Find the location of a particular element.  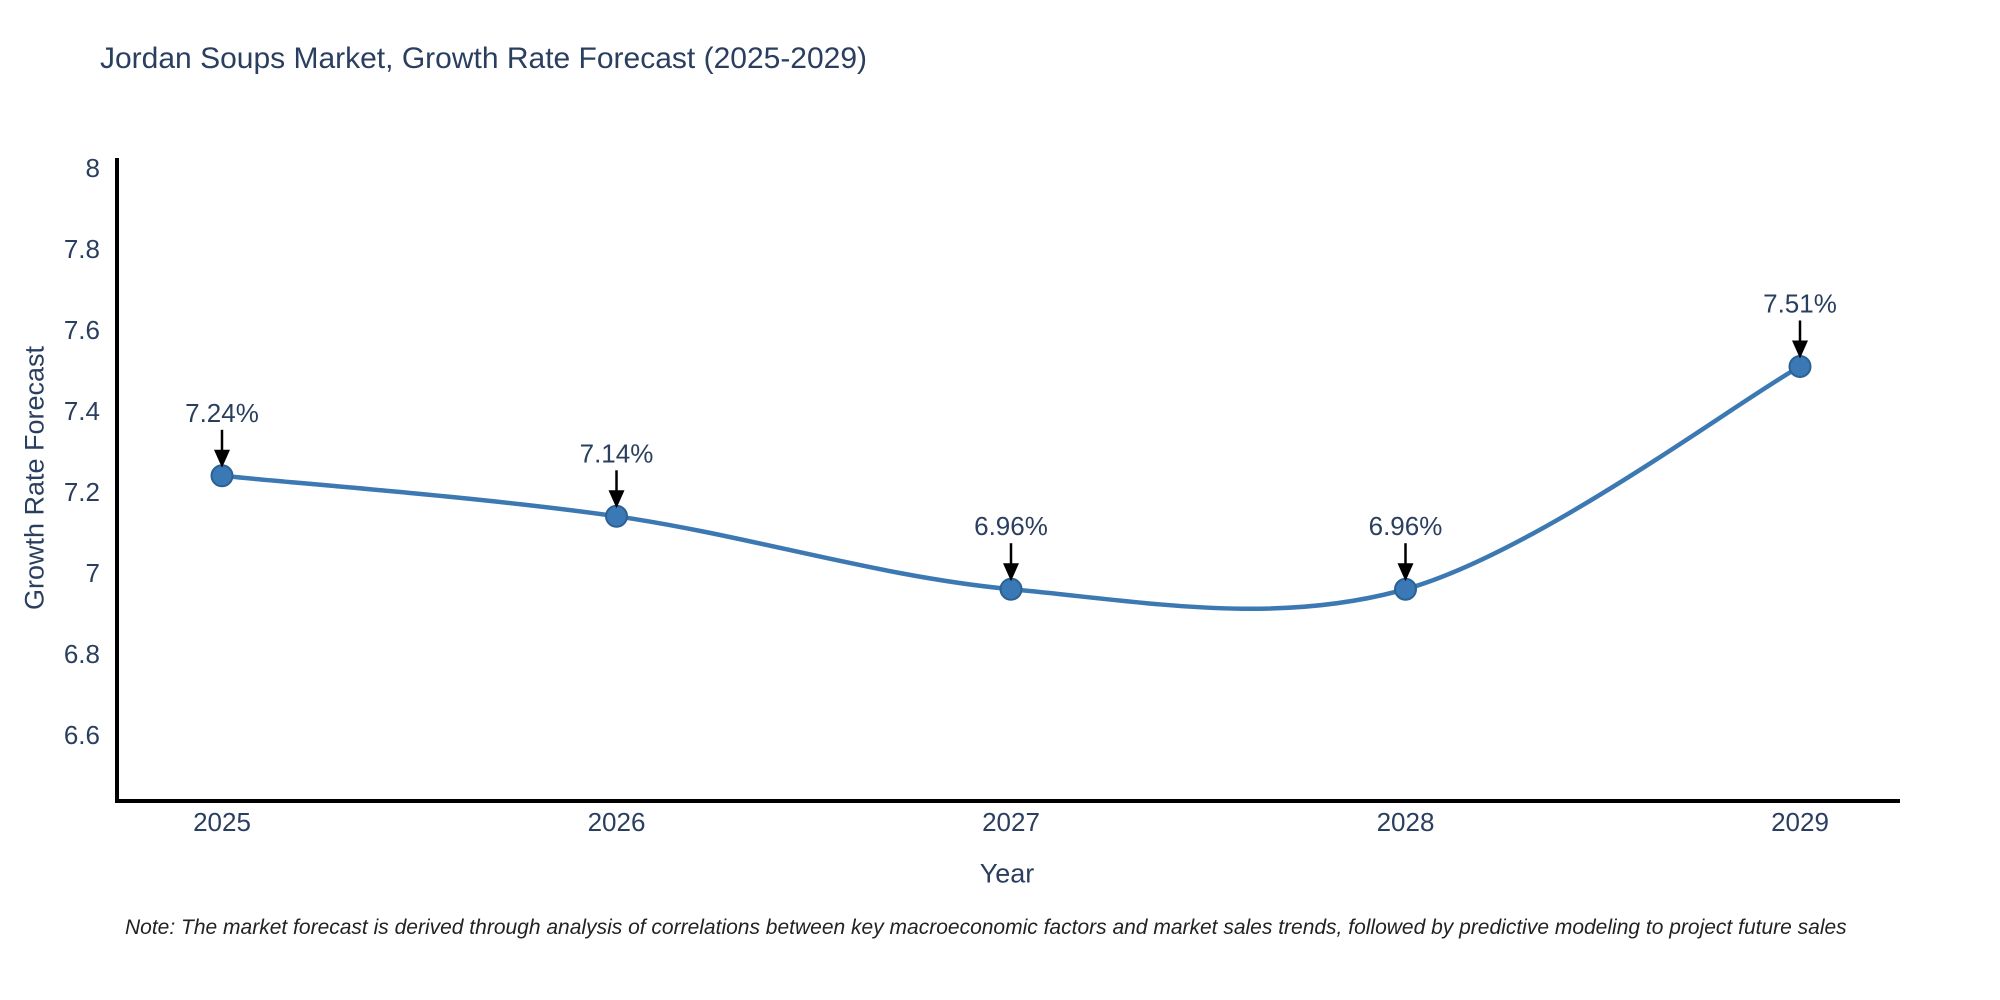

y-tick-label: 7 is located at coordinates (93, 573).